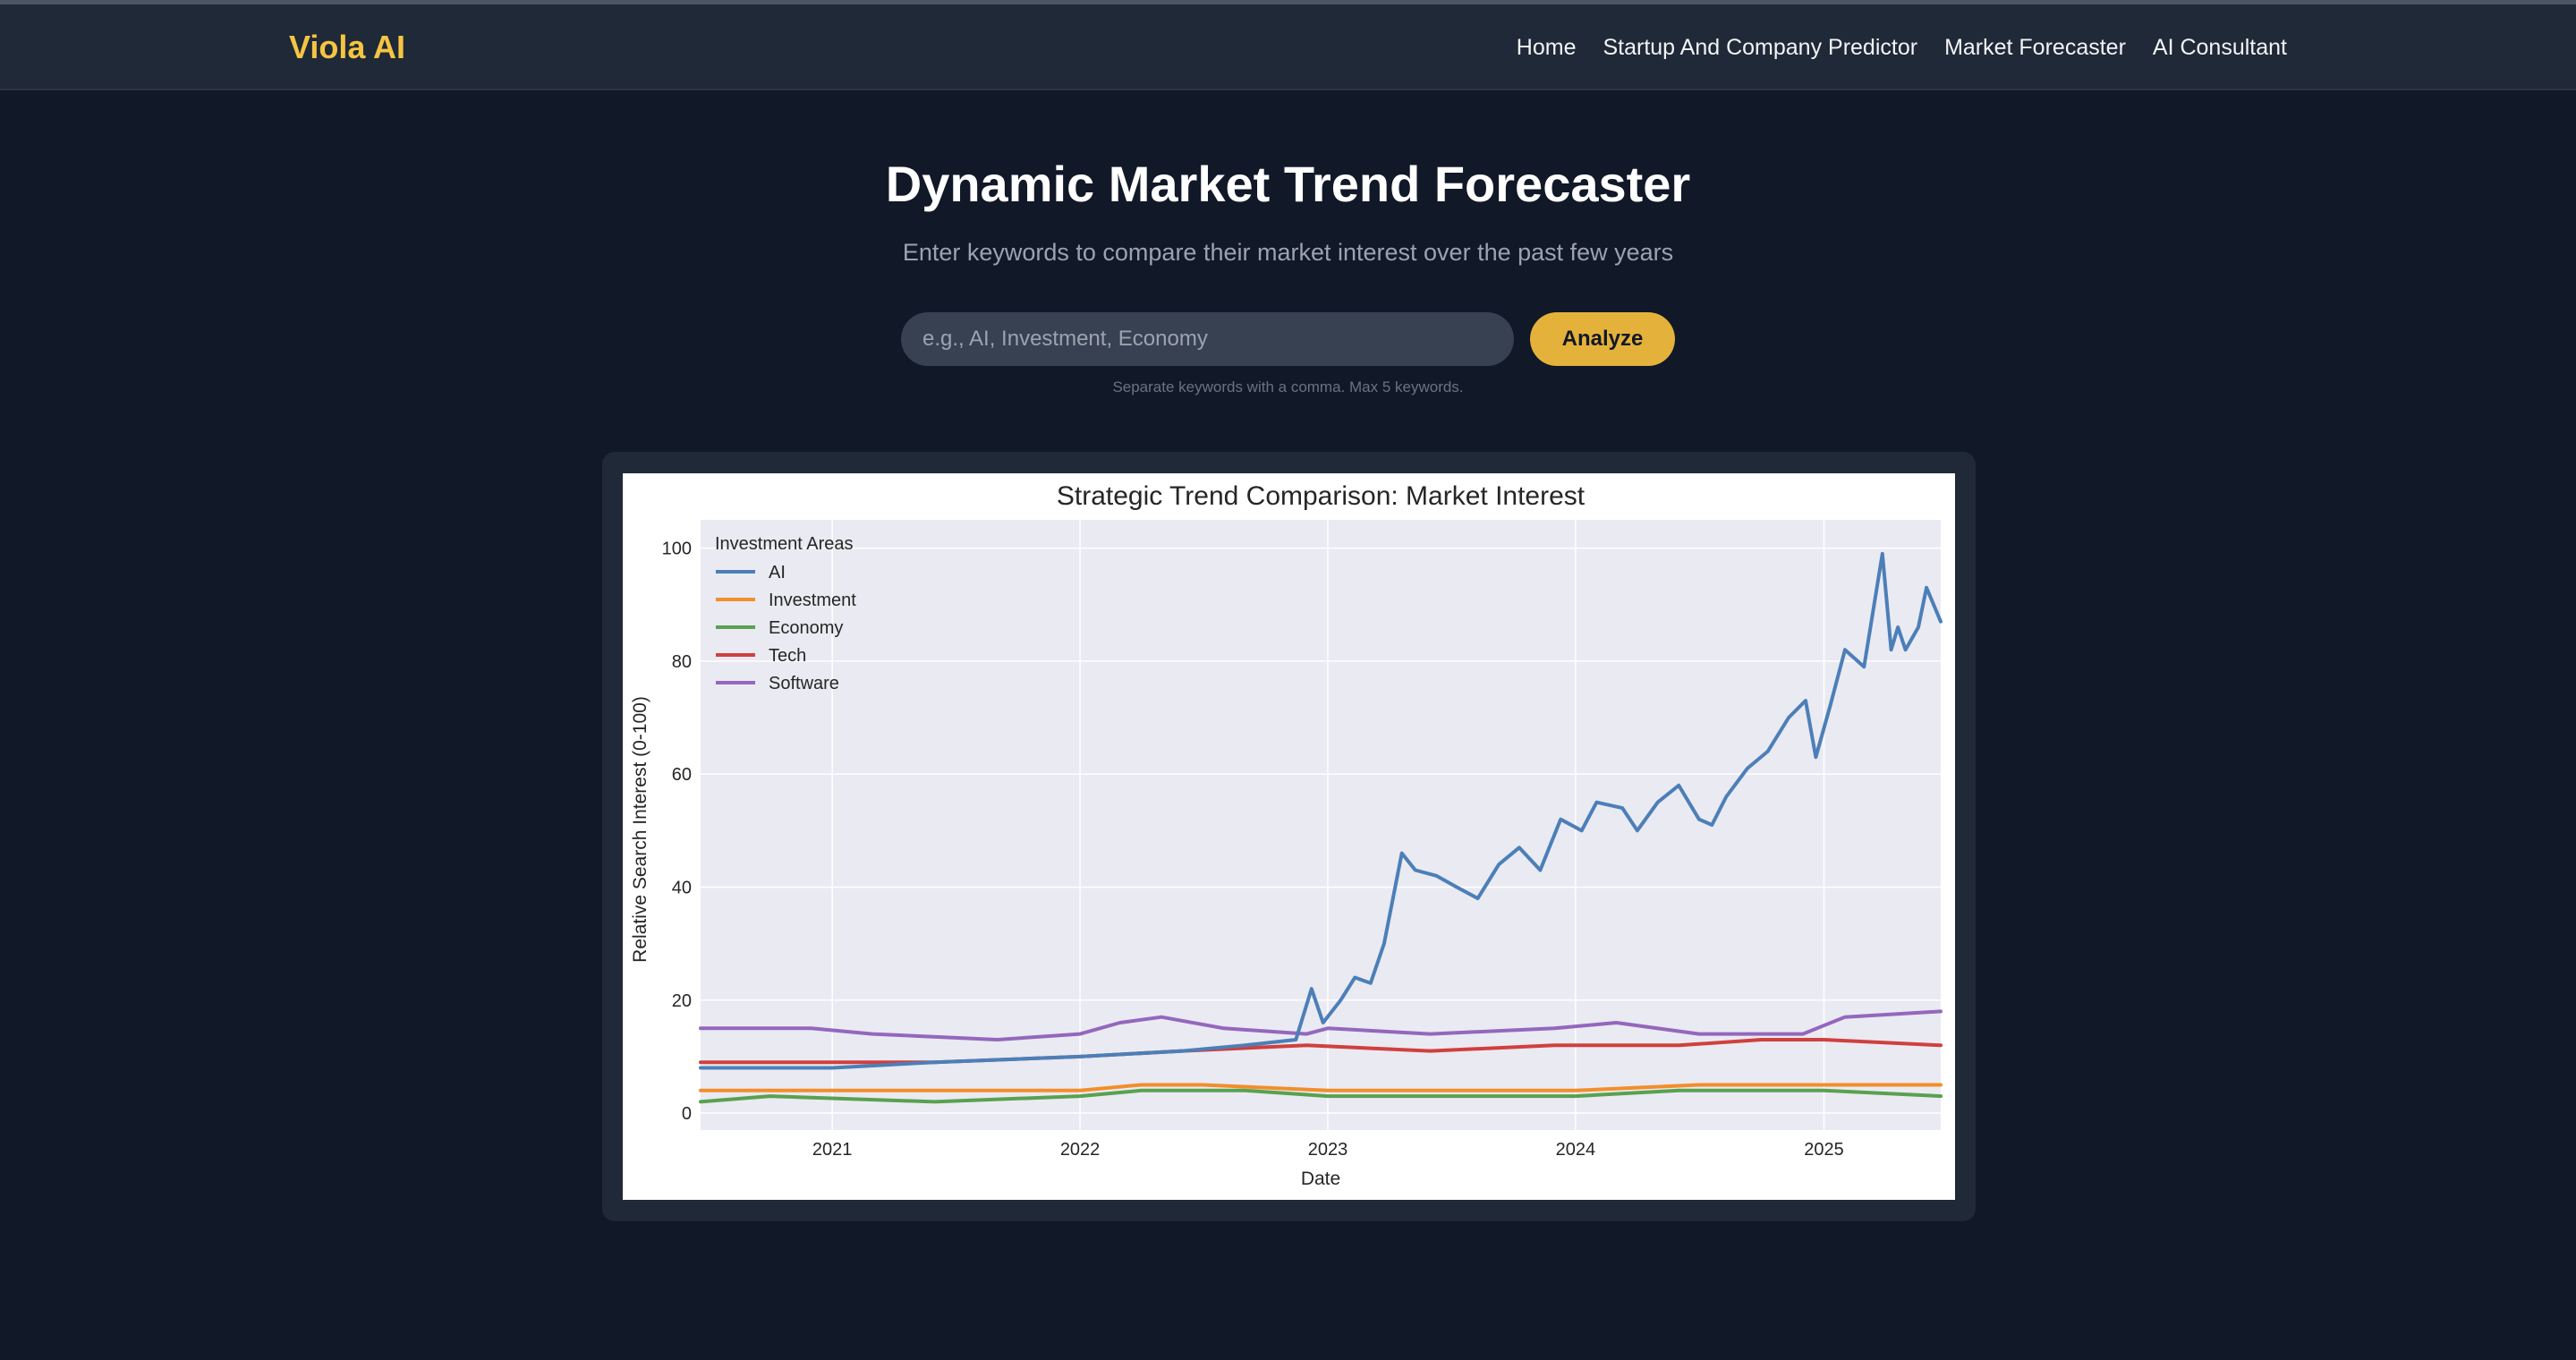 The height and width of the screenshot is (1360, 2576). I want to click on x-tick-label: 2023, so click(1328, 1150).